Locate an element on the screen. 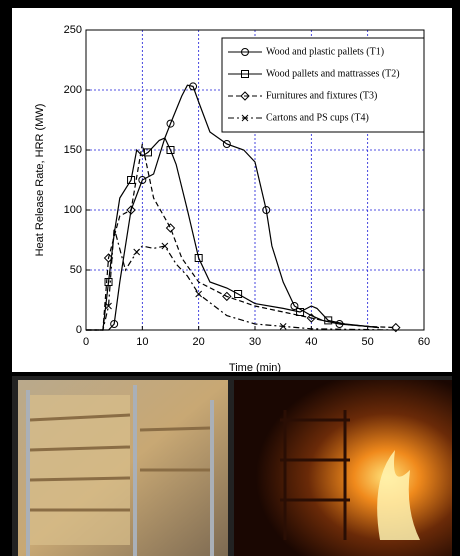  y-tick-label: 250 is located at coordinates (73, 30).